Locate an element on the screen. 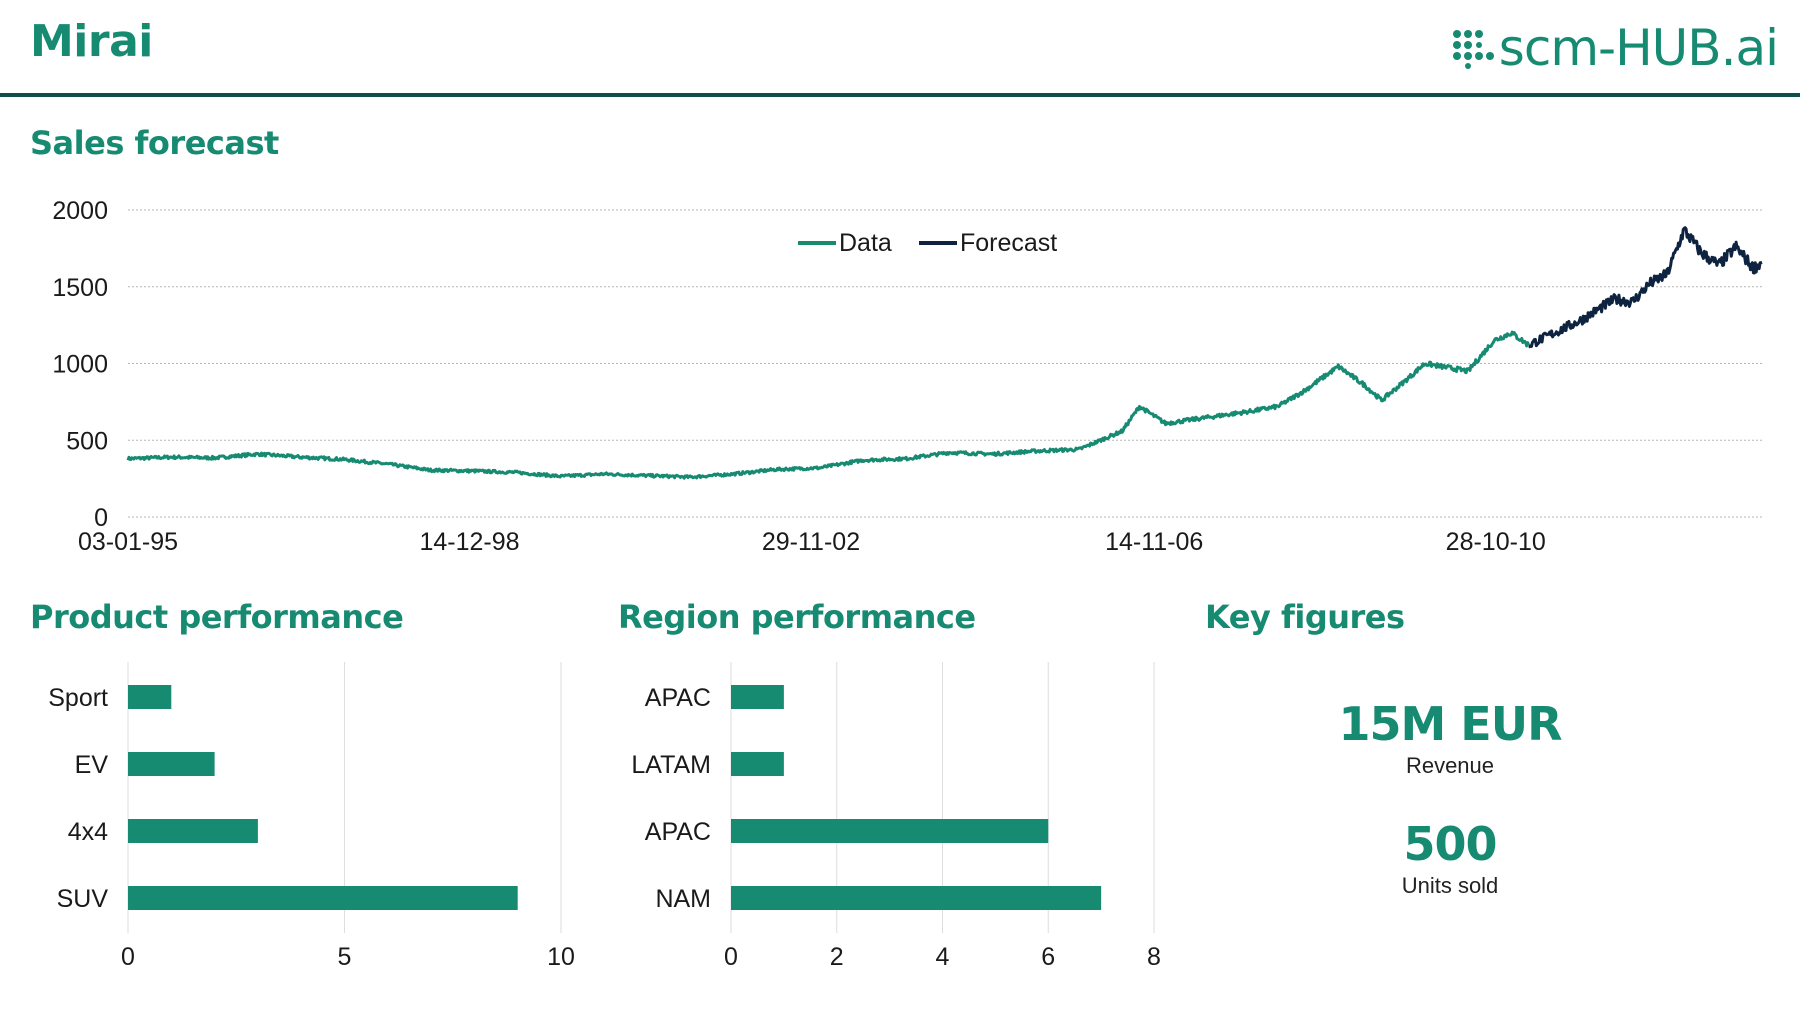 Image resolution: width=1800 pixels, height=1013 pixels. product-x-tick-label: 0 is located at coordinates (128, 957).